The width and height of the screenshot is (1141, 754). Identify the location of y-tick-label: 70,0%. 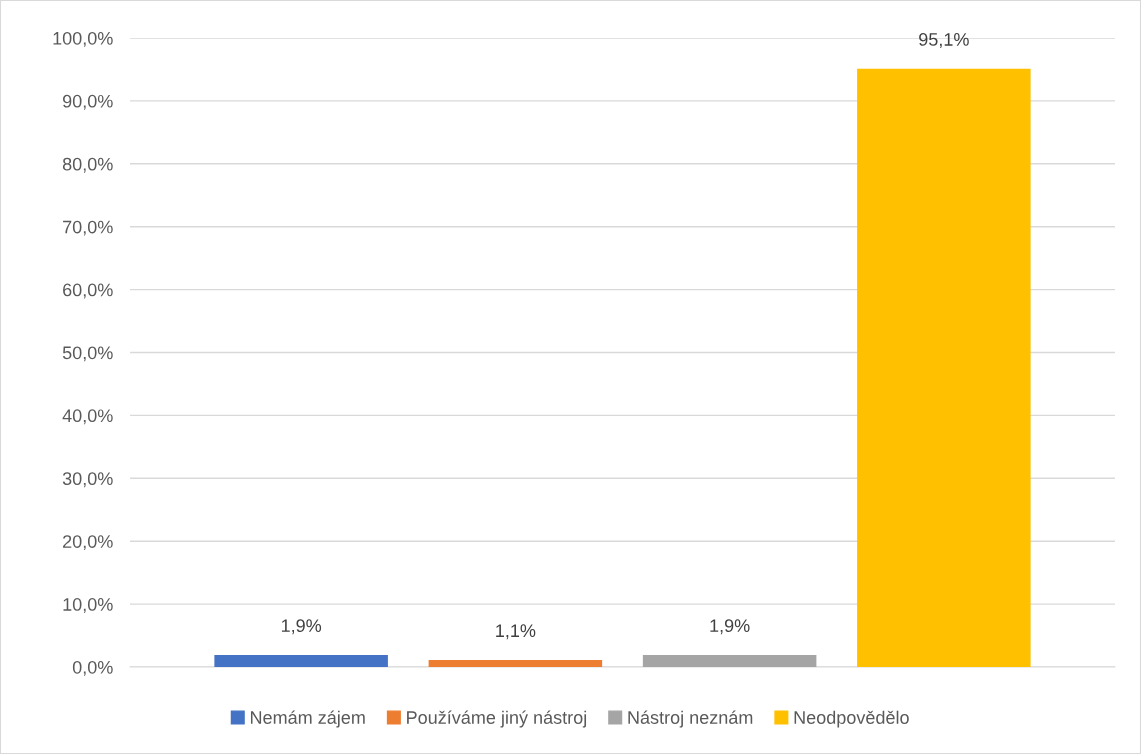
(88, 228).